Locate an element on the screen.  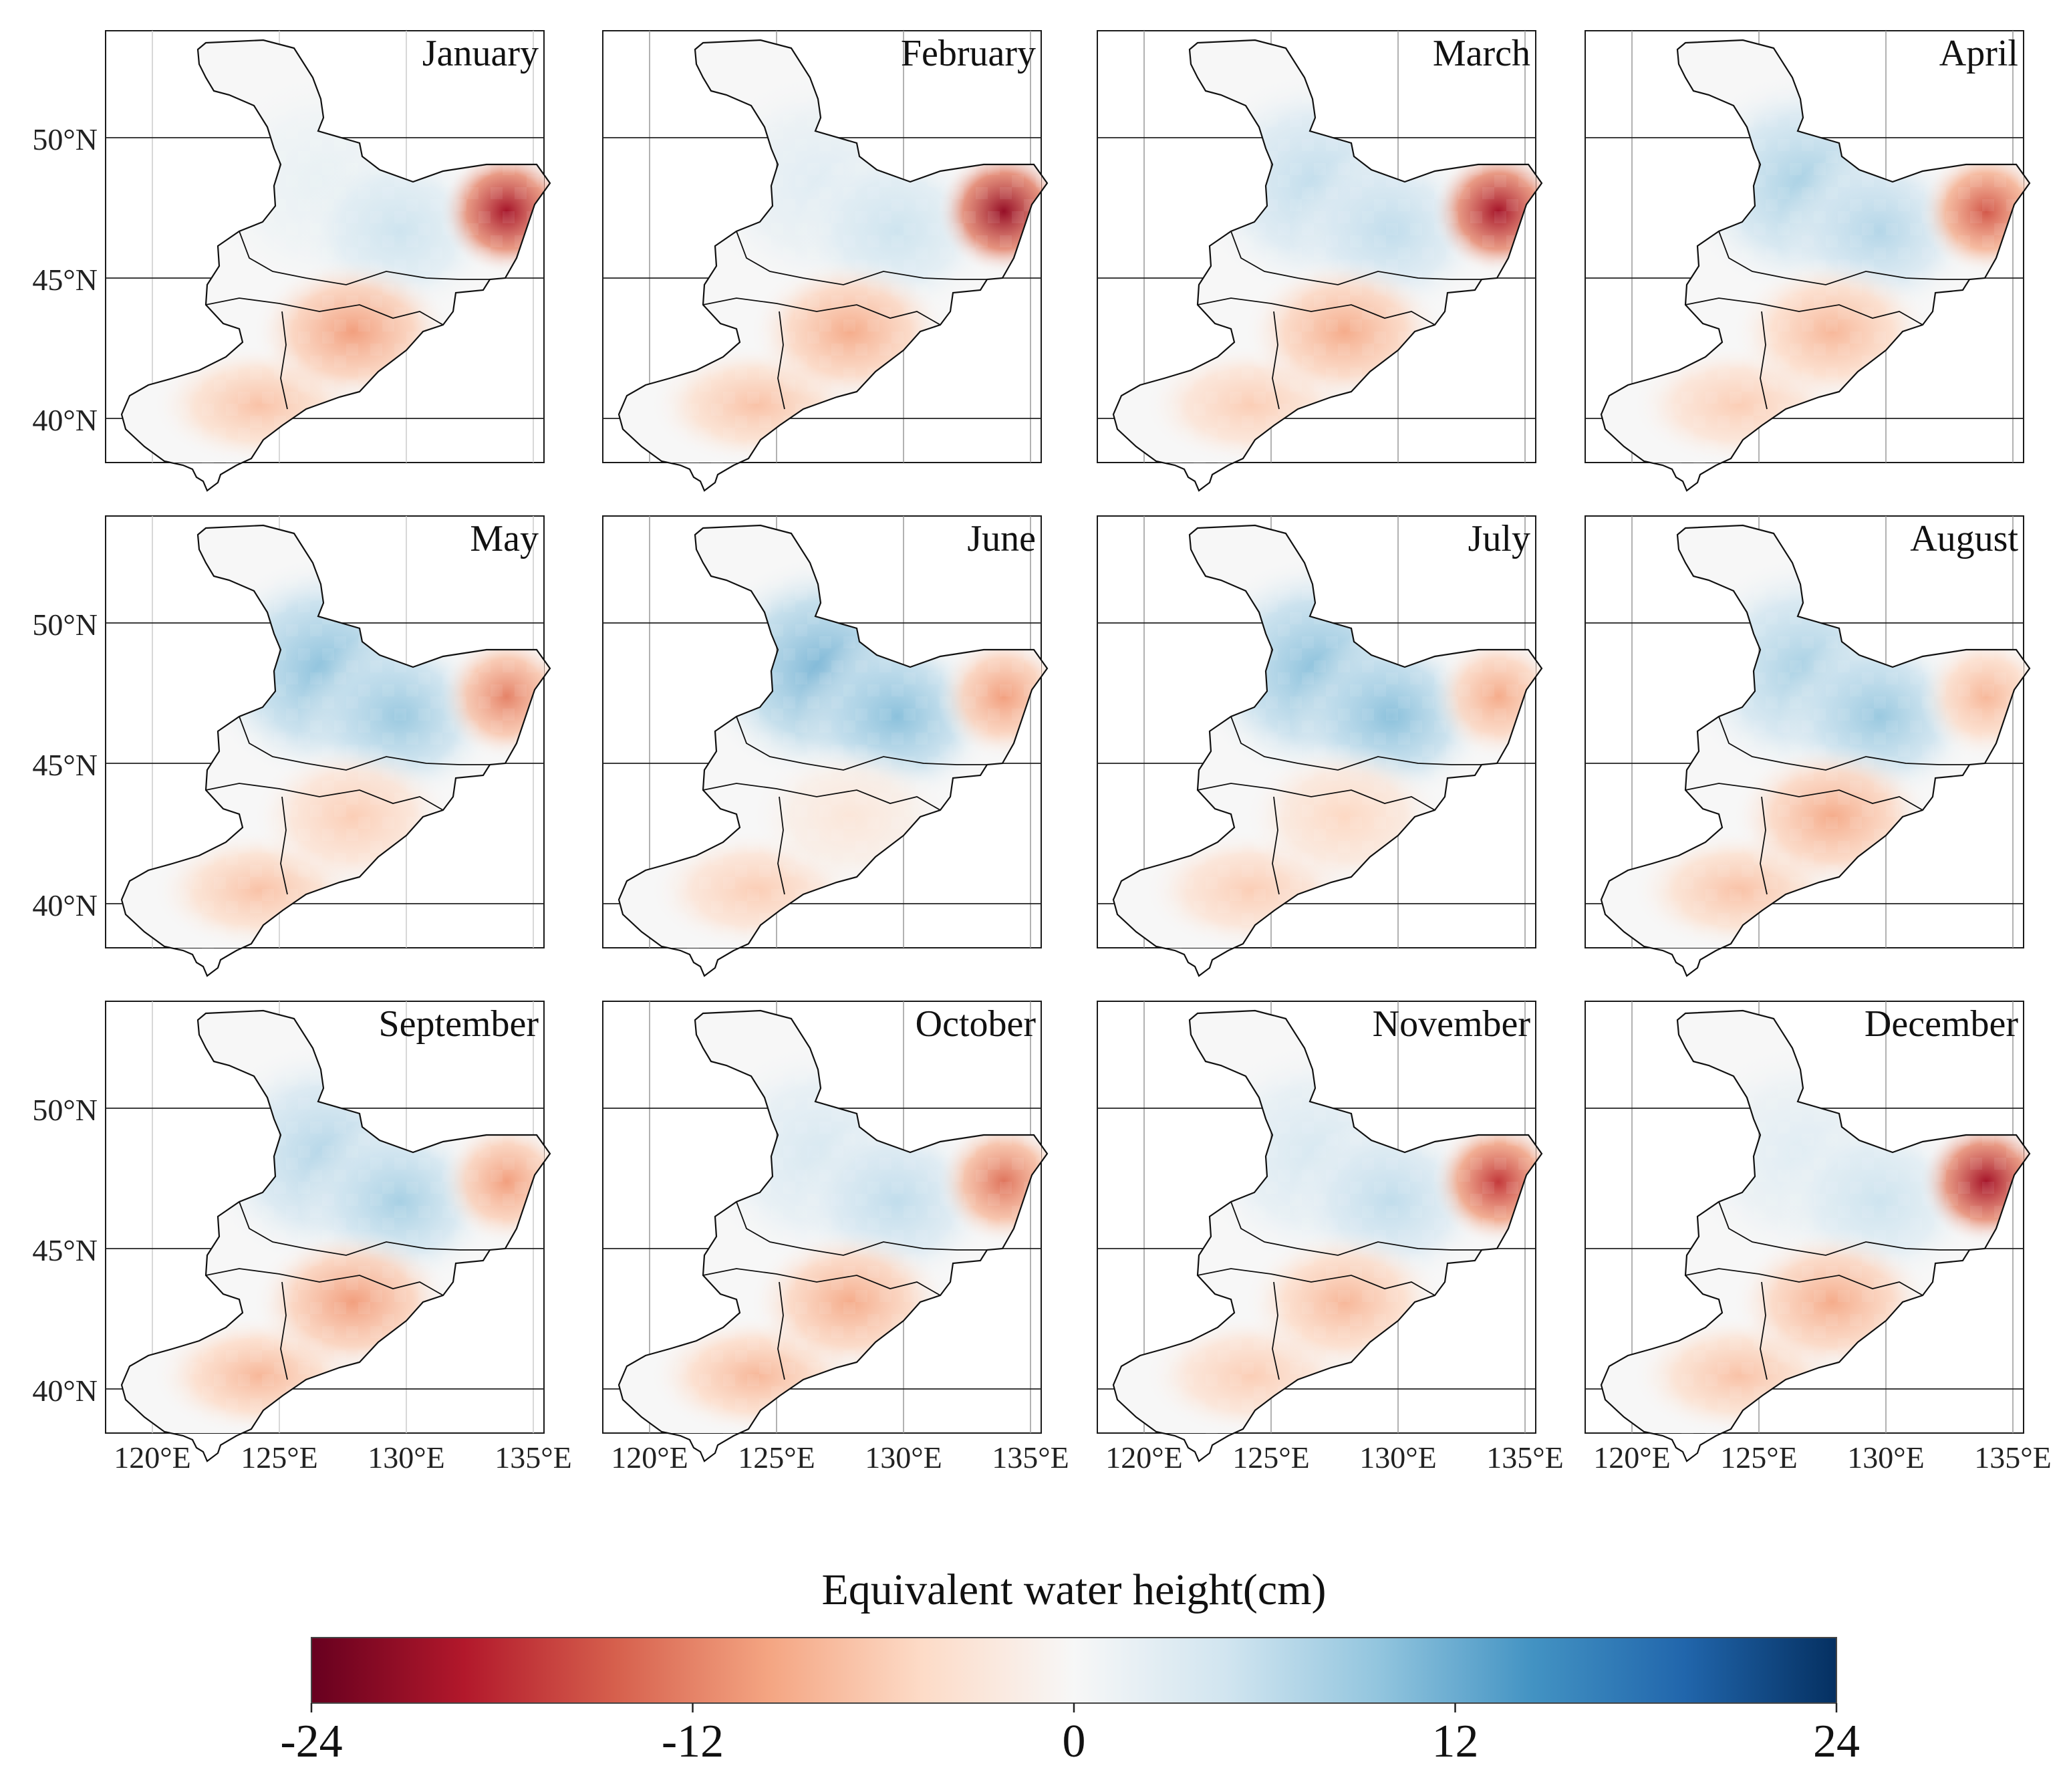
lon-tick-label: 125°E is located at coordinates (1271, 1457).